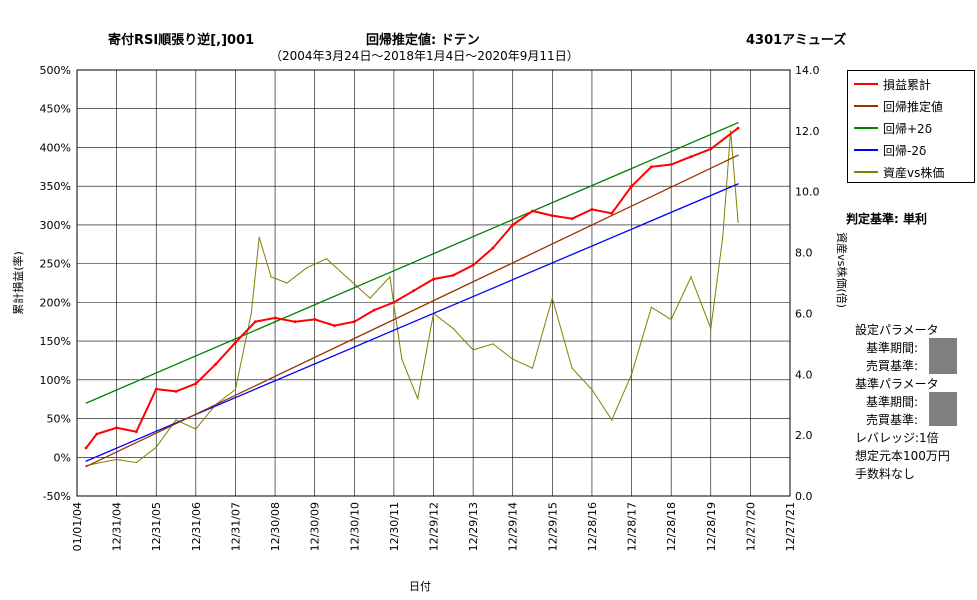 The width and height of the screenshot is (977, 600). Describe the element at coordinates (117, 526) in the screenshot. I see `x-tick-label: 12/31/04` at that location.